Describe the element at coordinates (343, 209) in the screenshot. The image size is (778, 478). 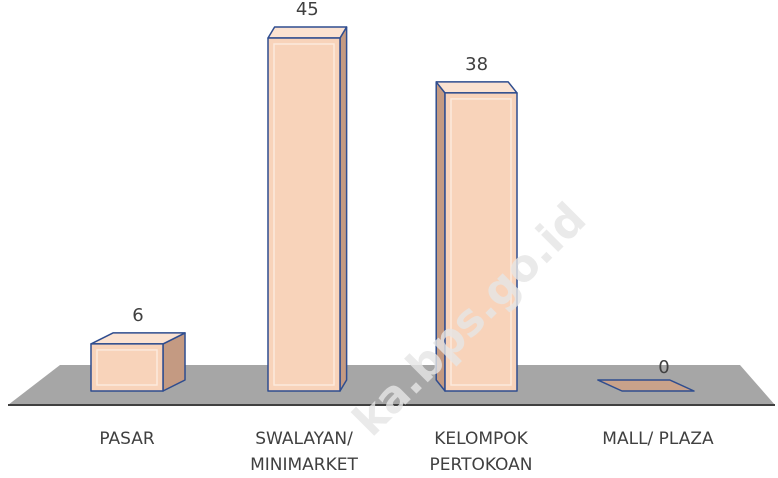
I see `bar-side` at that location.